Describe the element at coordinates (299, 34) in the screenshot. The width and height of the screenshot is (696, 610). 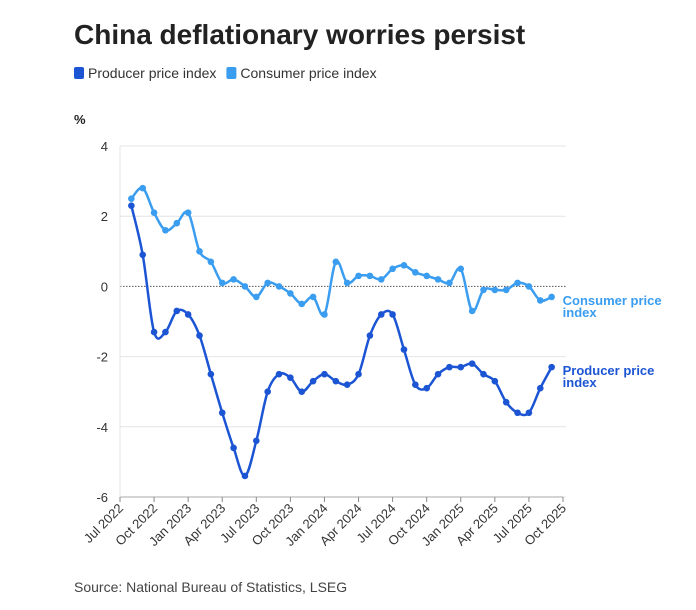
I see `chart-title: China deflationary worries persist` at that location.